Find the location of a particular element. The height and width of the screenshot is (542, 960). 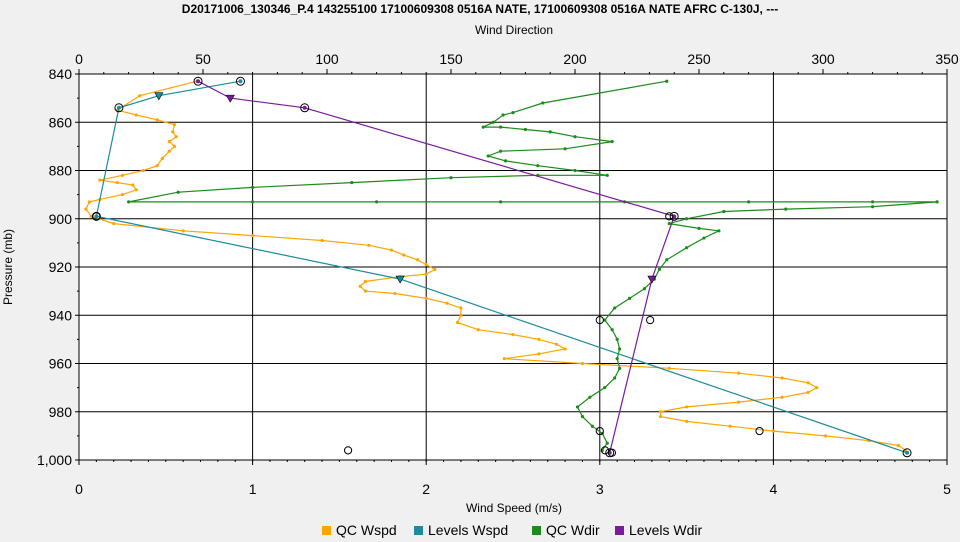

x2-tick-label: 250 is located at coordinates (699, 59).